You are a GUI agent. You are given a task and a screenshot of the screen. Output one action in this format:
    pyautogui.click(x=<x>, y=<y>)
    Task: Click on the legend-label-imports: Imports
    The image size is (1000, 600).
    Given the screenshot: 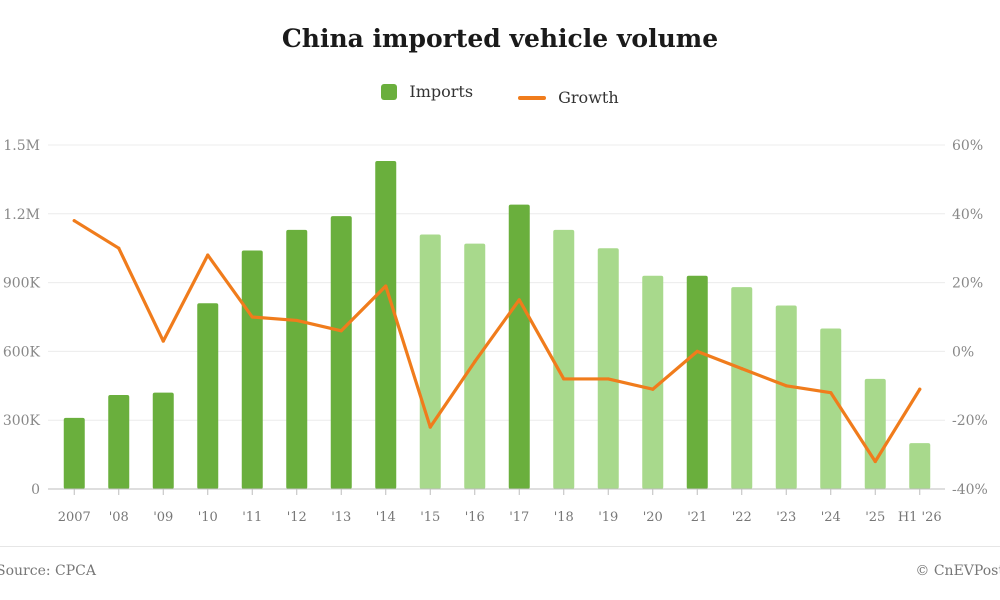 What is the action you would take?
    pyautogui.click(x=441, y=91)
    